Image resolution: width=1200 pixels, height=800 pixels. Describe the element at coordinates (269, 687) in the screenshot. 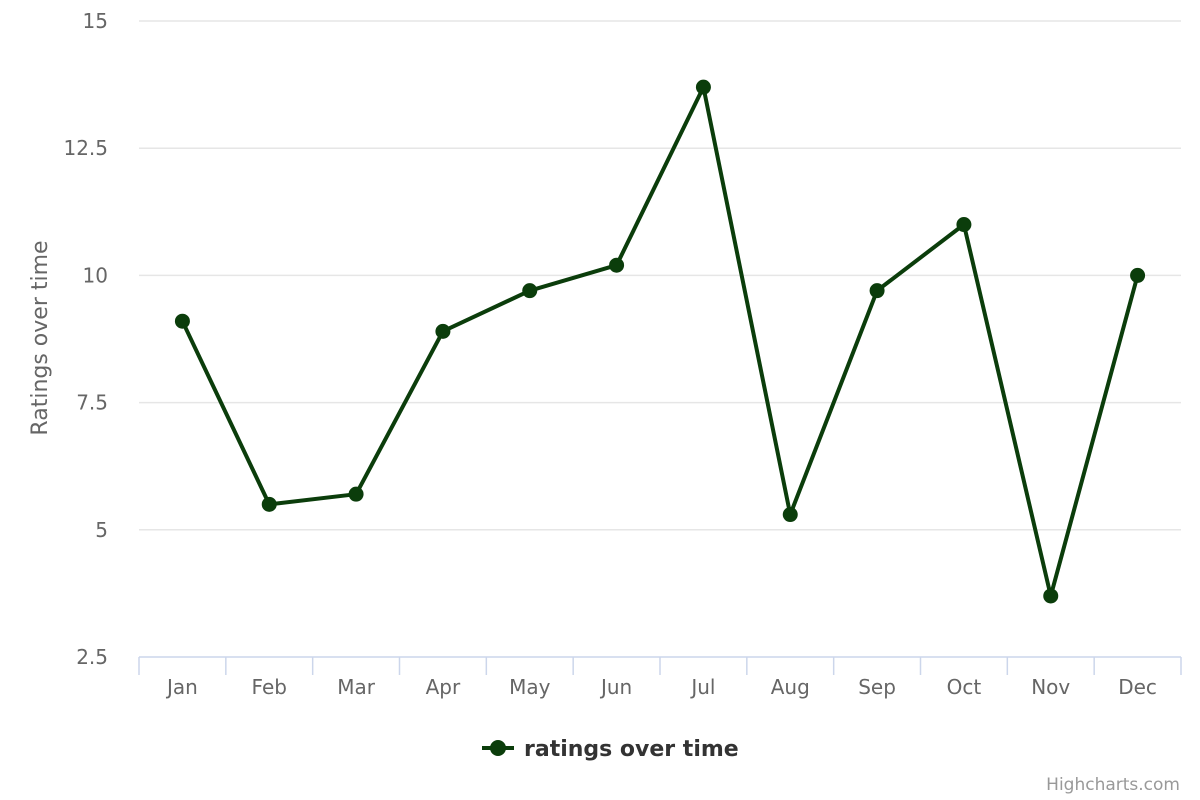

I see `x-tick-label: Feb` at that location.